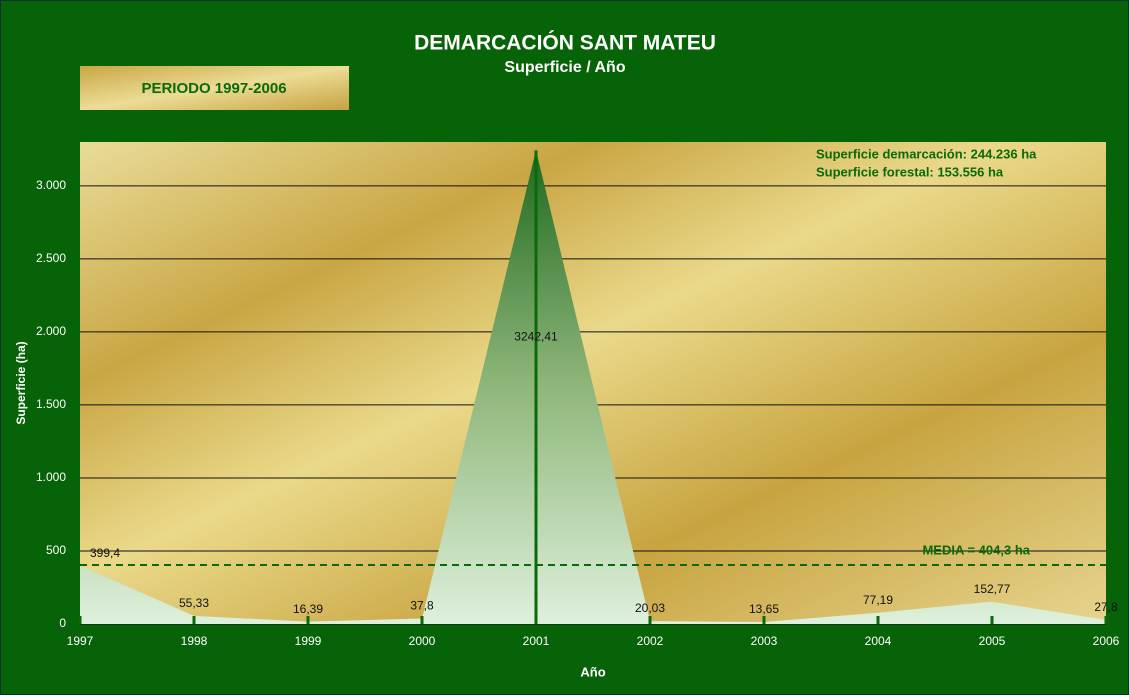 The height and width of the screenshot is (700, 1129). What do you see at coordinates (564, 67) in the screenshot?
I see `chart-subtitle: Superficie / Año` at bounding box center [564, 67].